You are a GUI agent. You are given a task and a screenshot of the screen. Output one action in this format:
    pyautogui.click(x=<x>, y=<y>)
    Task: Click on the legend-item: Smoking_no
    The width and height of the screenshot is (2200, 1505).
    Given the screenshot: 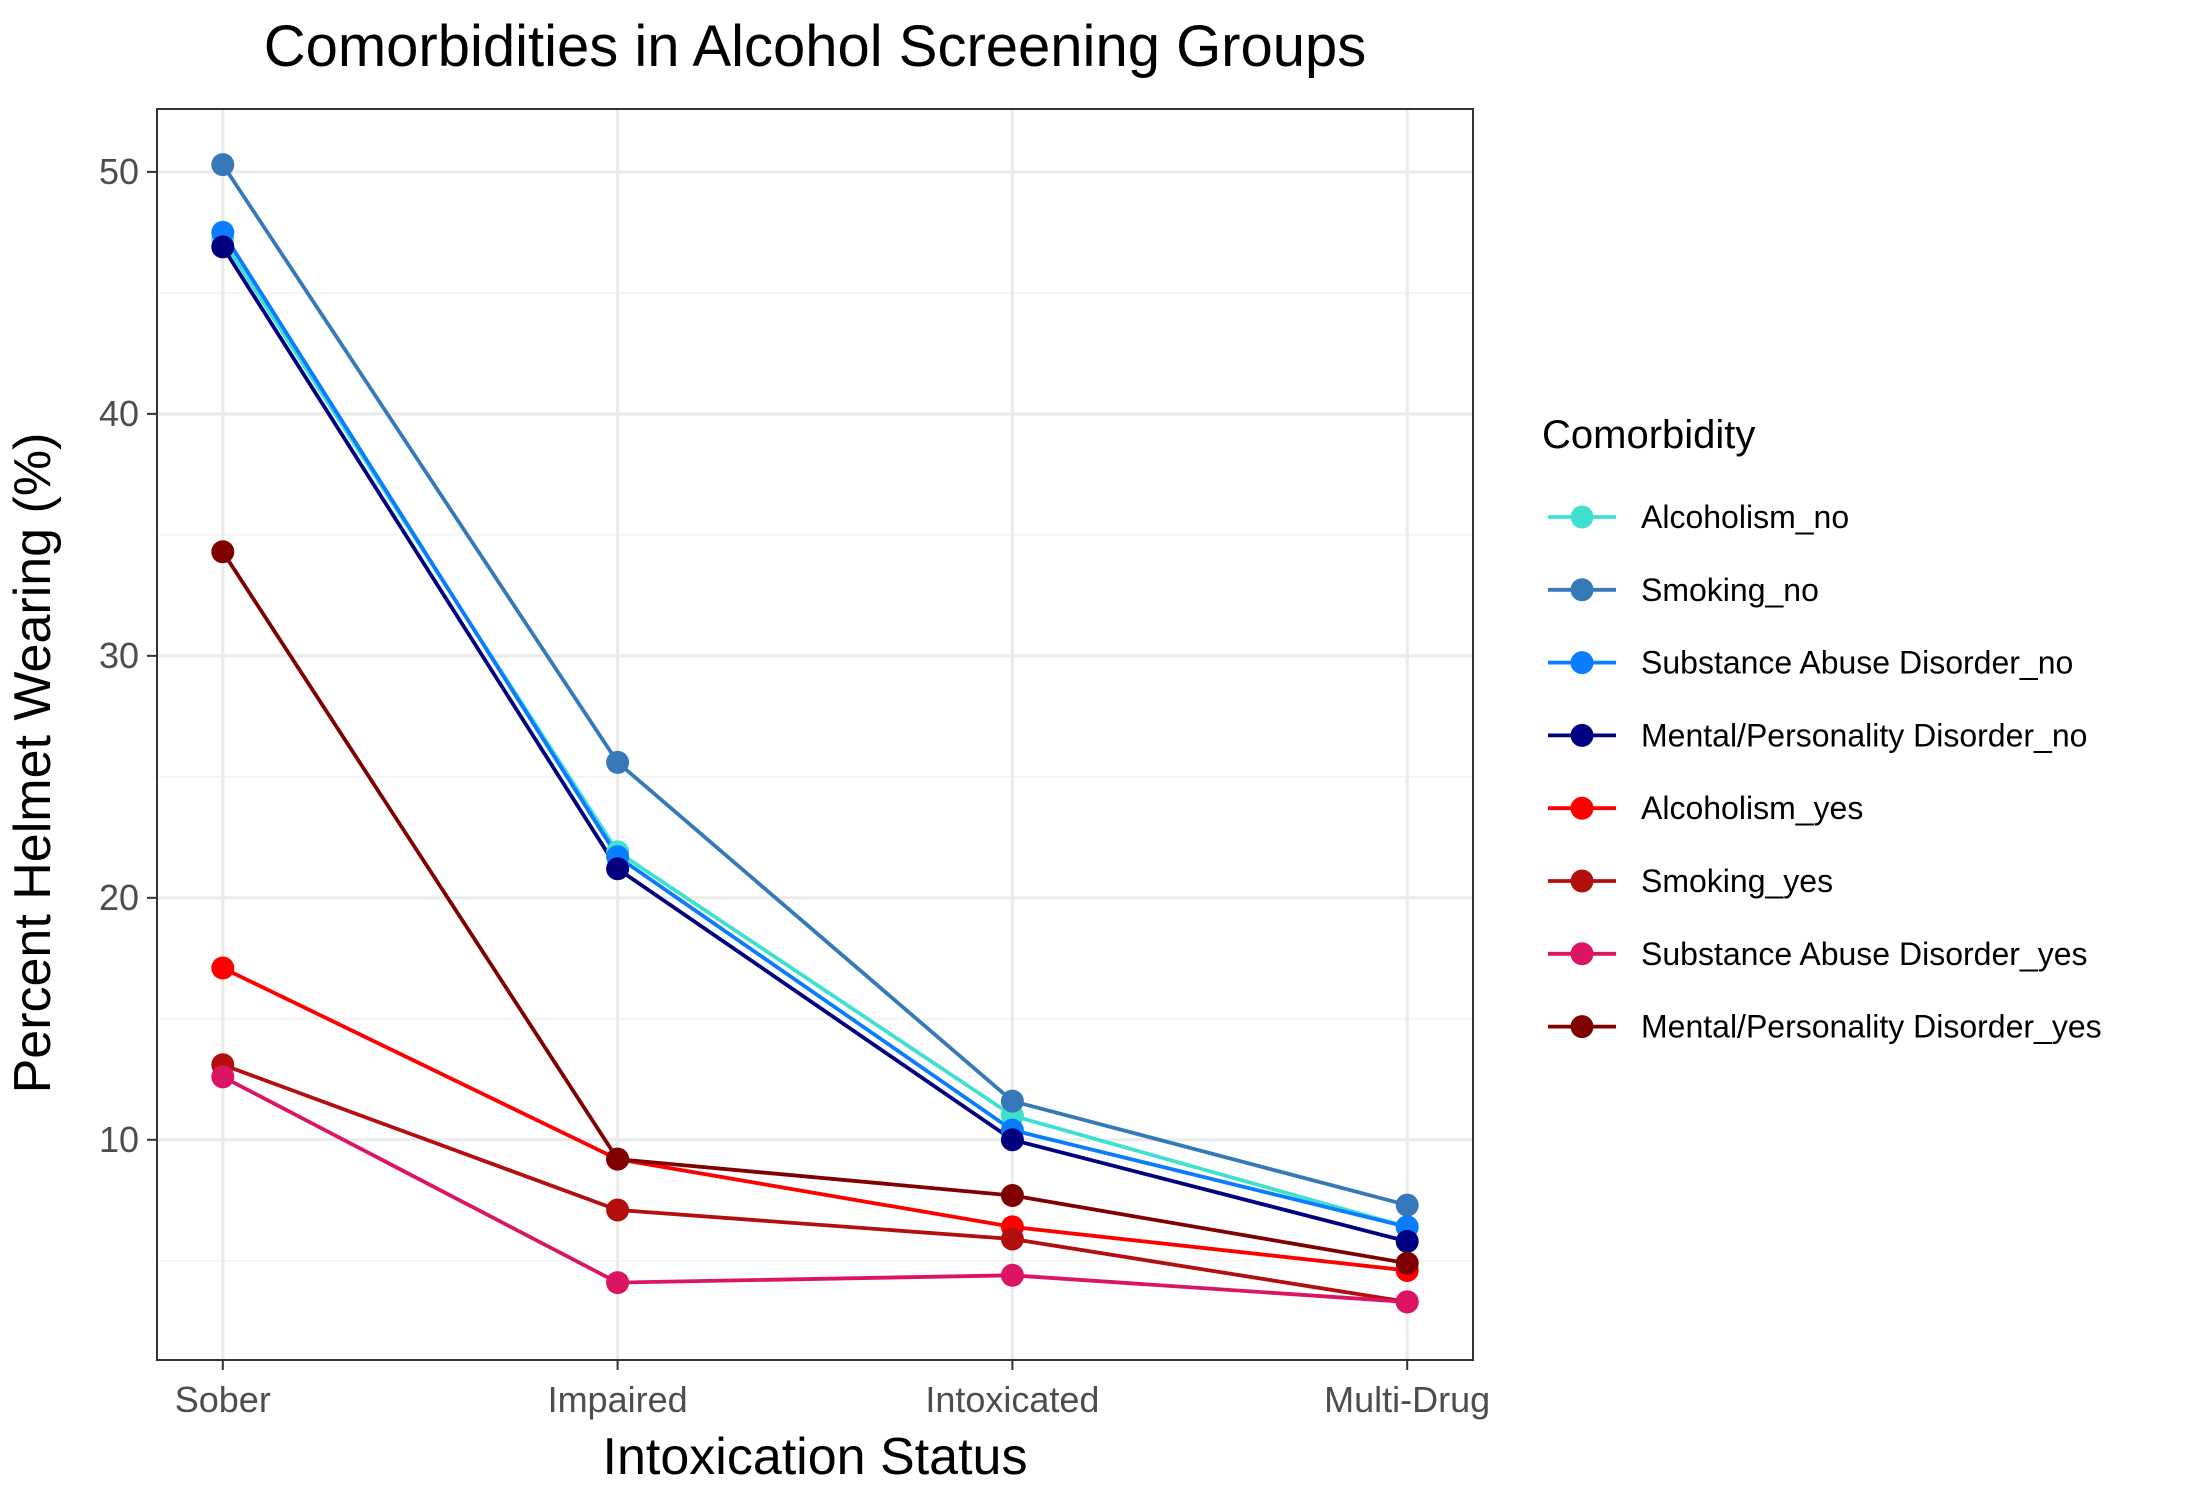 What is the action you would take?
    pyautogui.click(x=1683, y=590)
    